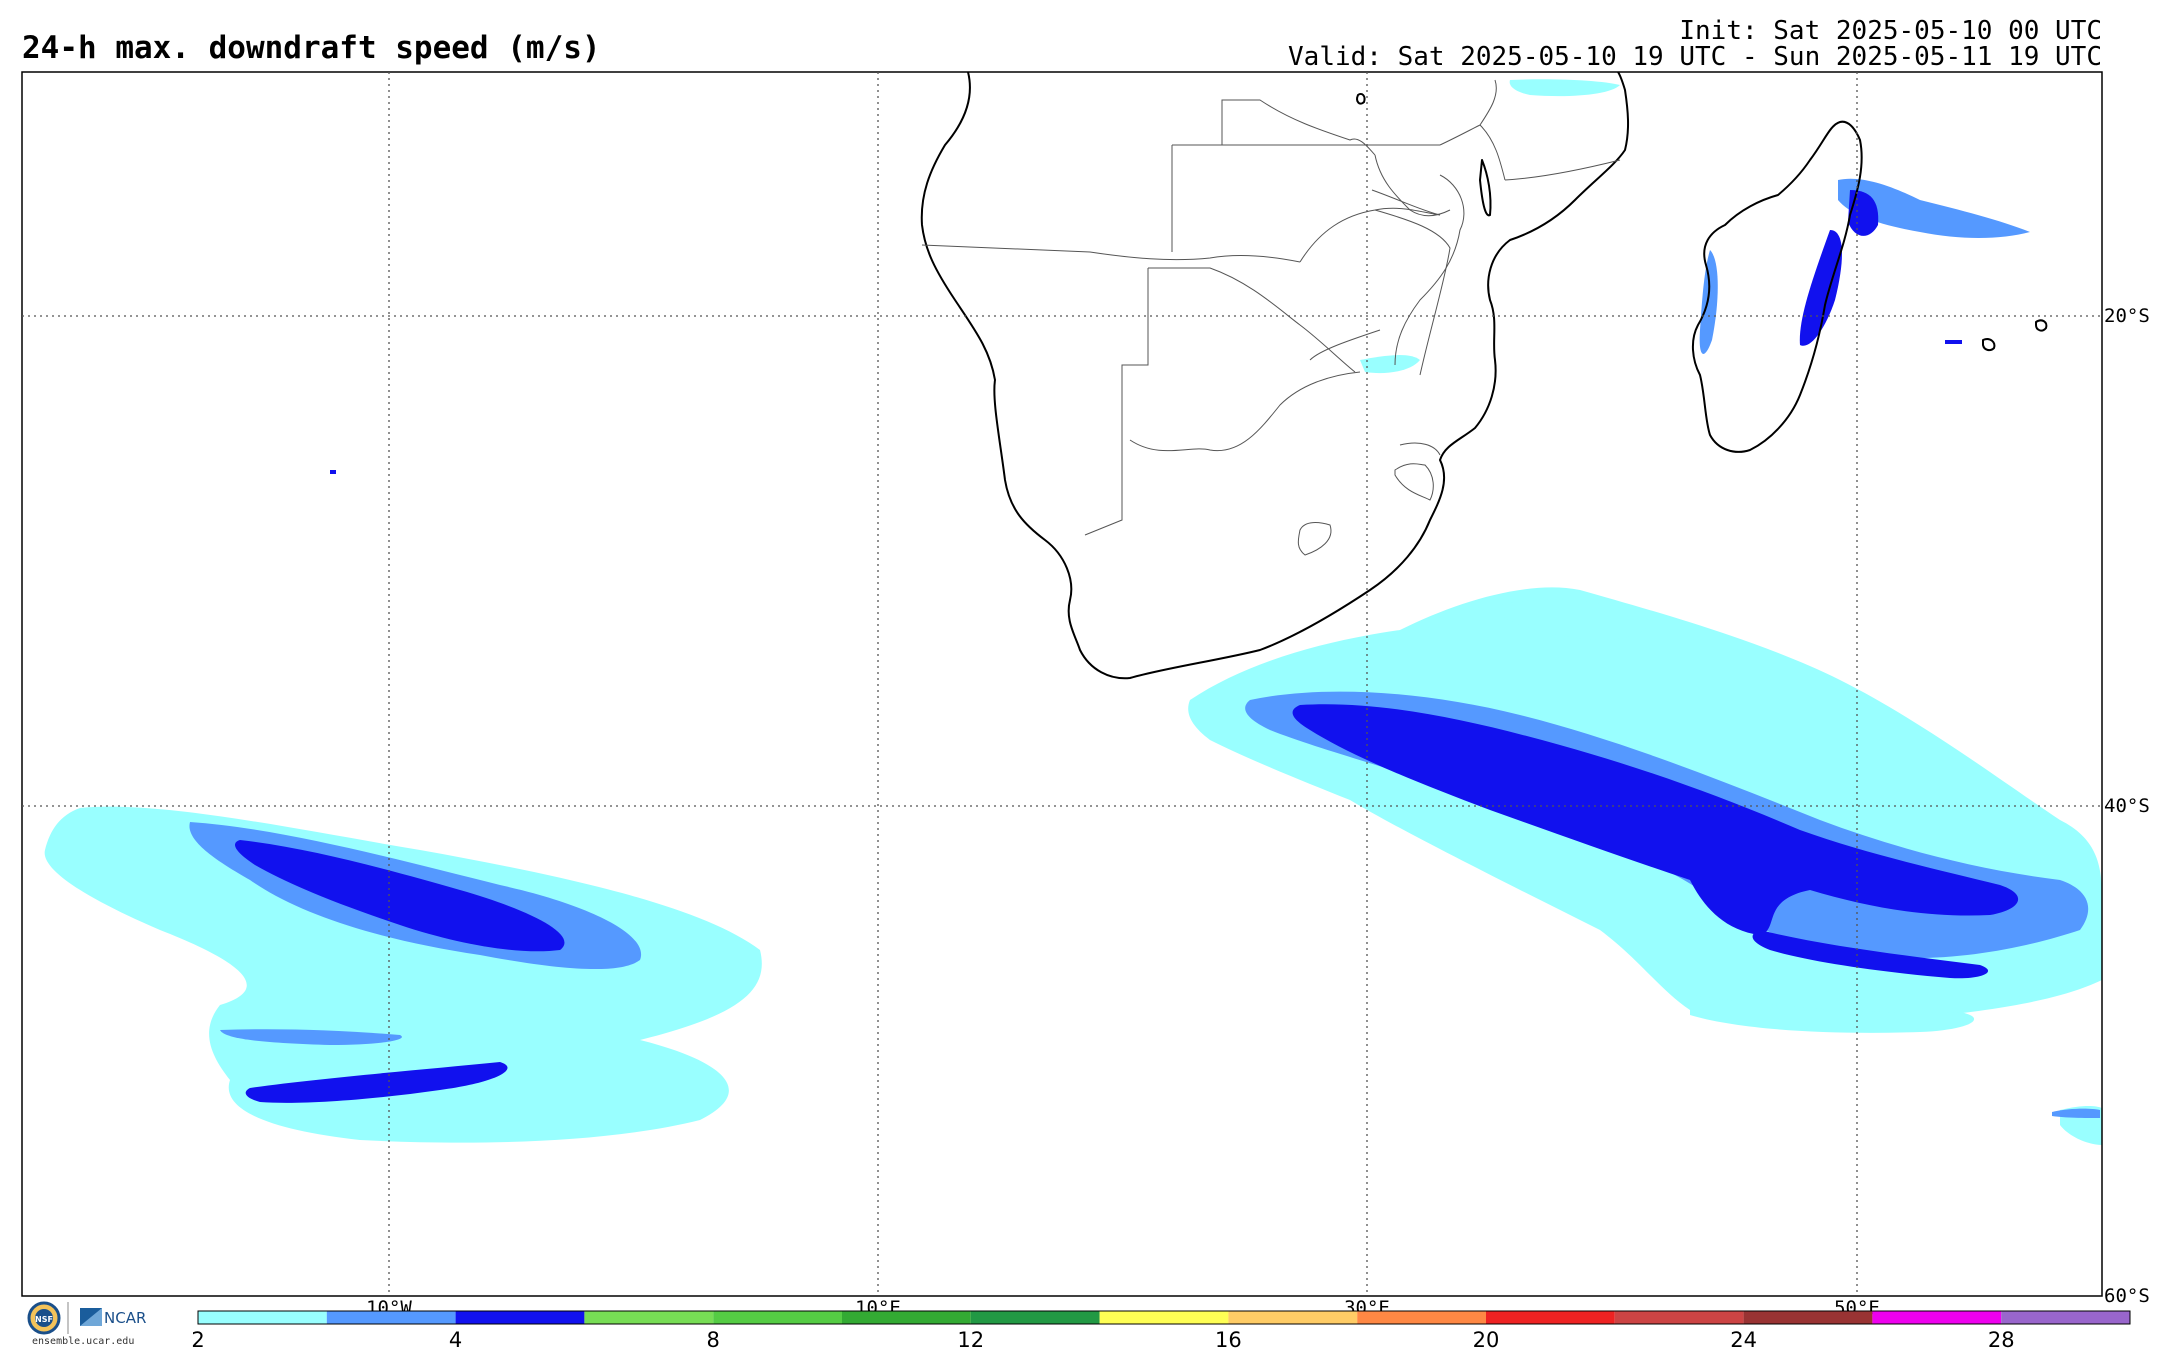 This screenshot has height=1354, width=2160. Describe the element at coordinates (713, 1340) in the screenshot. I see `colorbar-tick-label: 8` at that location.